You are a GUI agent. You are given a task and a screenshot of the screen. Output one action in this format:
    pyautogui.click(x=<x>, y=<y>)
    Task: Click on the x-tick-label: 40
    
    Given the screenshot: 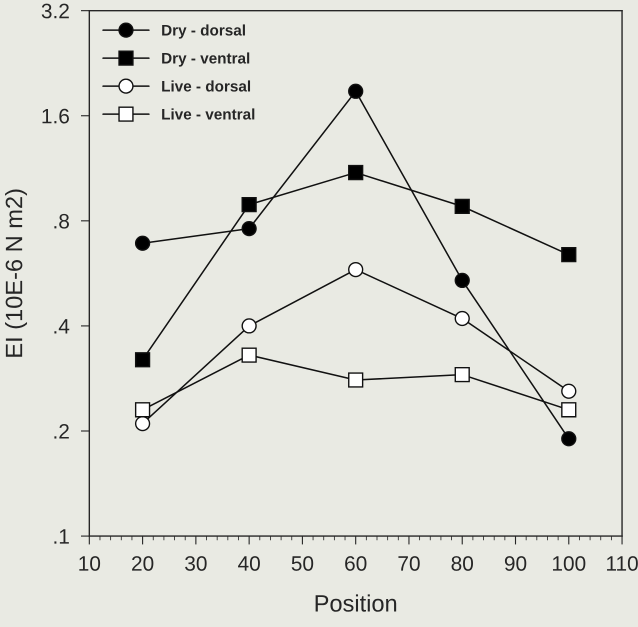 What is the action you would take?
    pyautogui.click(x=249, y=563)
    